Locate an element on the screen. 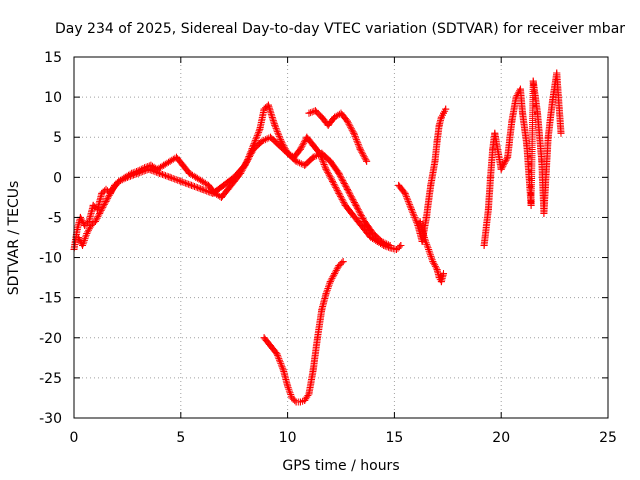 The image size is (640, 480). series-arc-16-17h-down is located at coordinates (432, 251).